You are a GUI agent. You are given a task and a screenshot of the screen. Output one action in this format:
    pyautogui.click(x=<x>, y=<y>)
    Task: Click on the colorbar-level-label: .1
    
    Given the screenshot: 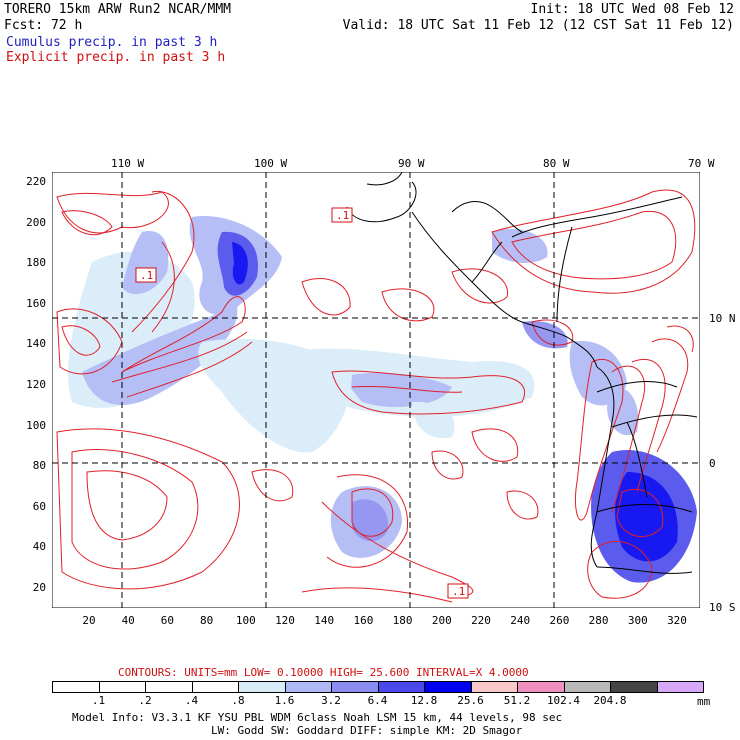 What is the action you would take?
    pyautogui.click(x=98, y=700)
    